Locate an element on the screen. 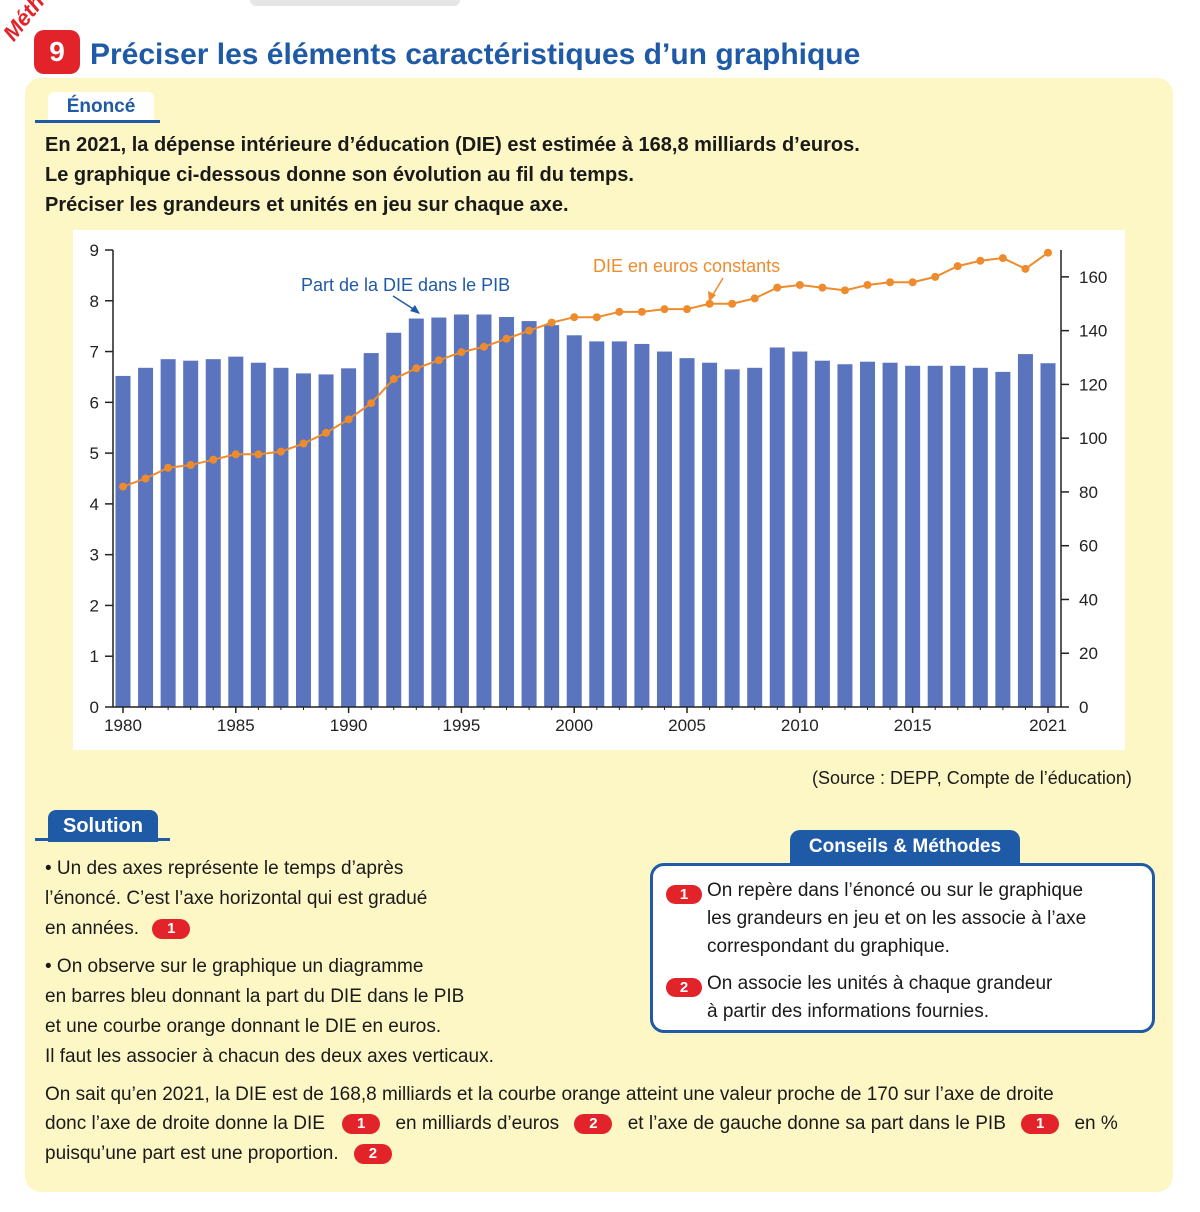 Image resolution: width=1200 pixels, height=1212 pixels. die-point-2012 is located at coordinates (844, 290).